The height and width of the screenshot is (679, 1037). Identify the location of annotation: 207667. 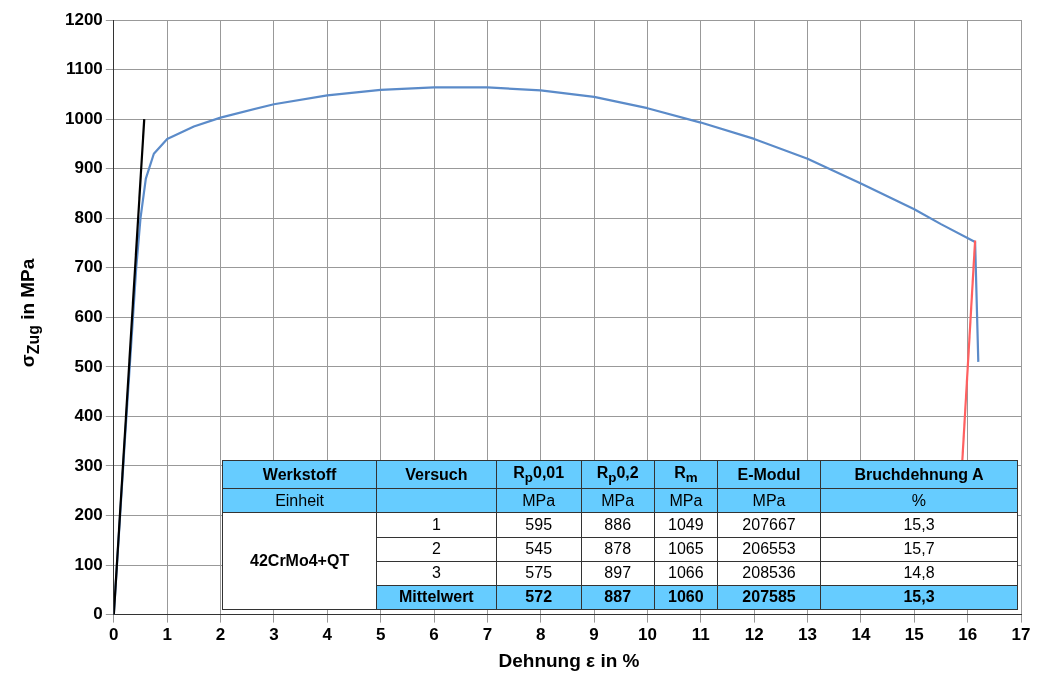
(769, 525).